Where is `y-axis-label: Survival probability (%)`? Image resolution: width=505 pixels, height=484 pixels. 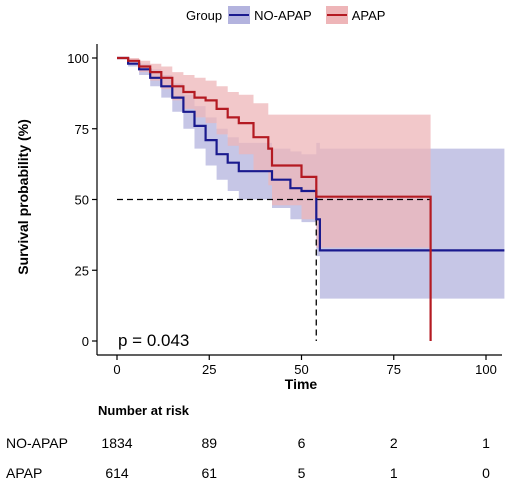
y-axis-label: Survival probability (%) is located at coordinates (23, 197).